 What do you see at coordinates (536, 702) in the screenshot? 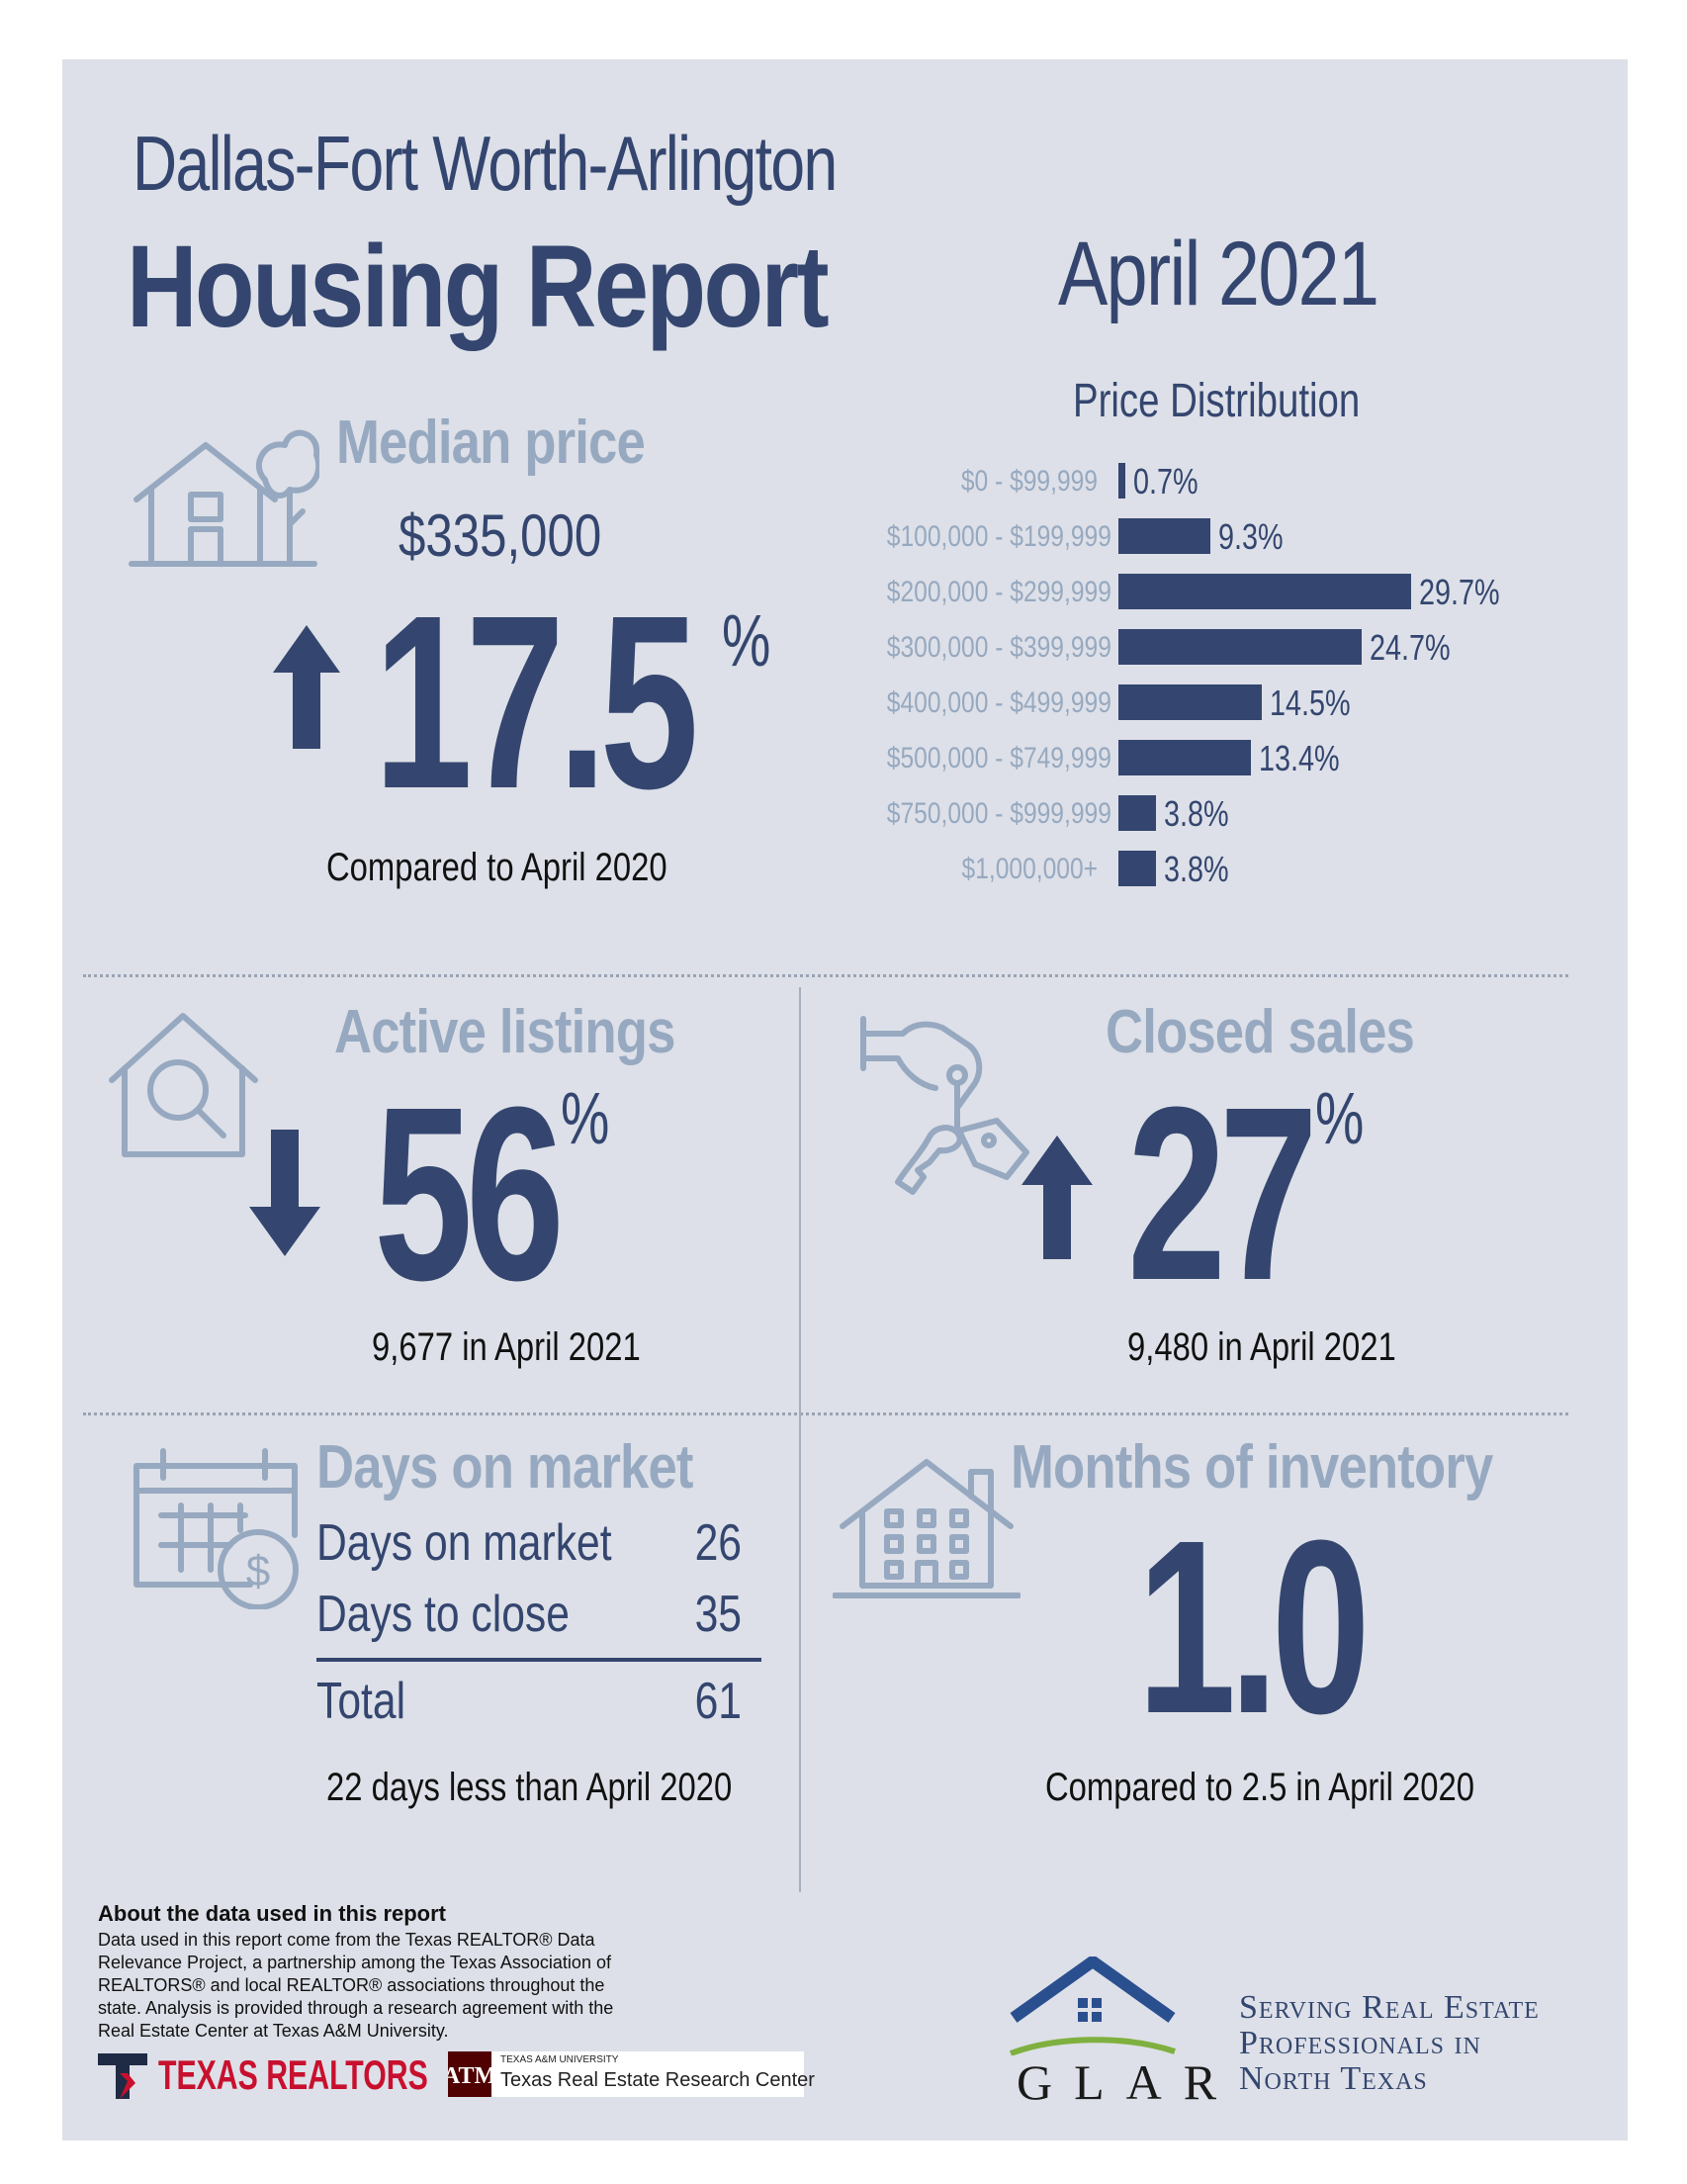
I see `median-price-change: 17.5` at bounding box center [536, 702].